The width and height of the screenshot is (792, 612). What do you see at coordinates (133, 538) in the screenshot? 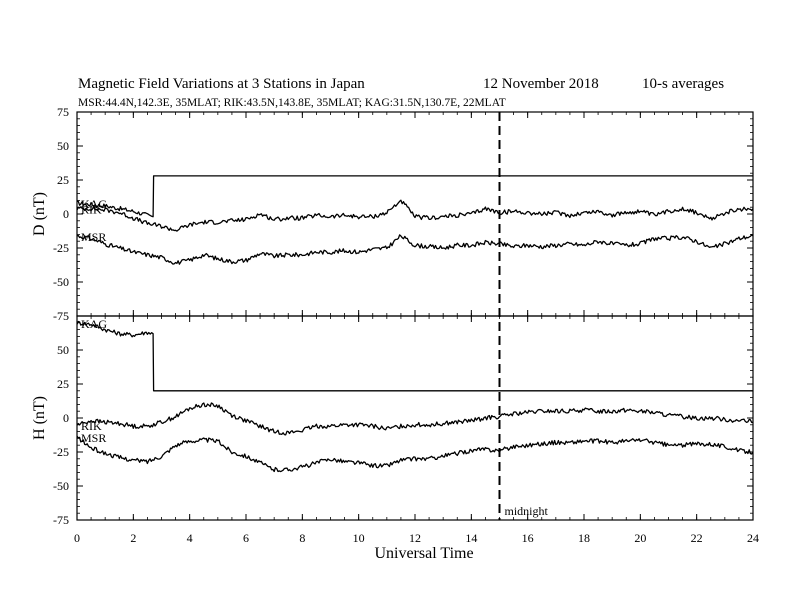
I see `x-tick-label: 2` at bounding box center [133, 538].